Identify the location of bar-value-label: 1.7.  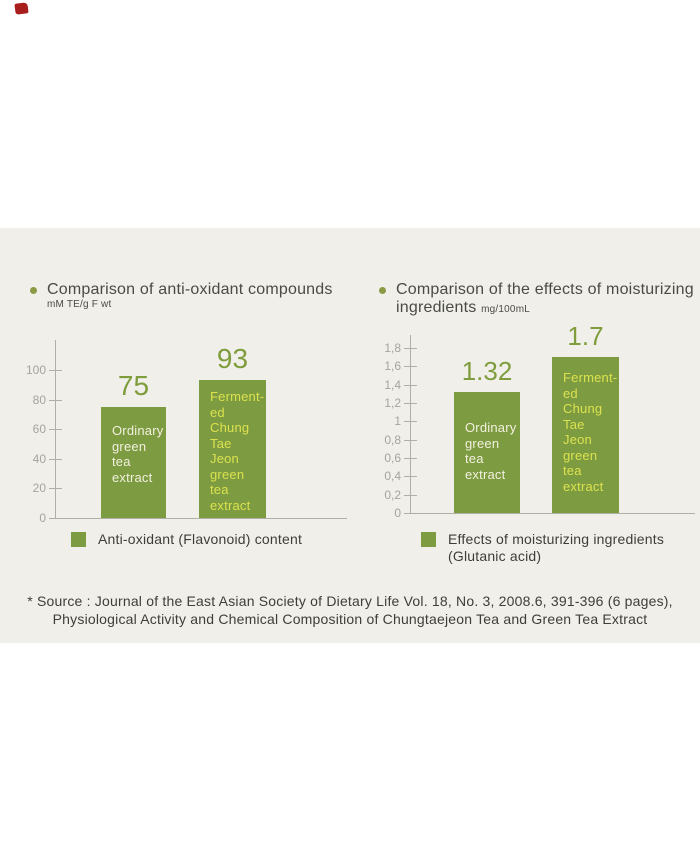
(585, 336).